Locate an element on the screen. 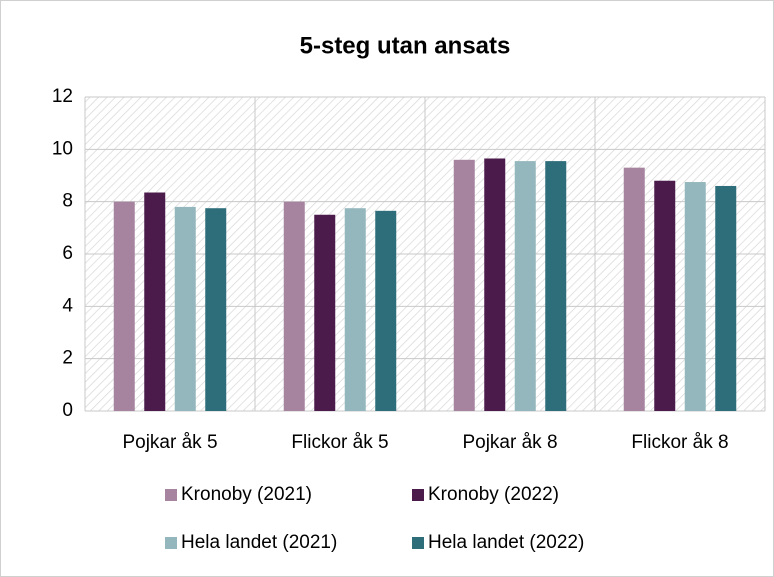 The width and height of the screenshot is (774, 577). x-tick-label: Pojkar åk 5 is located at coordinates (169, 442).